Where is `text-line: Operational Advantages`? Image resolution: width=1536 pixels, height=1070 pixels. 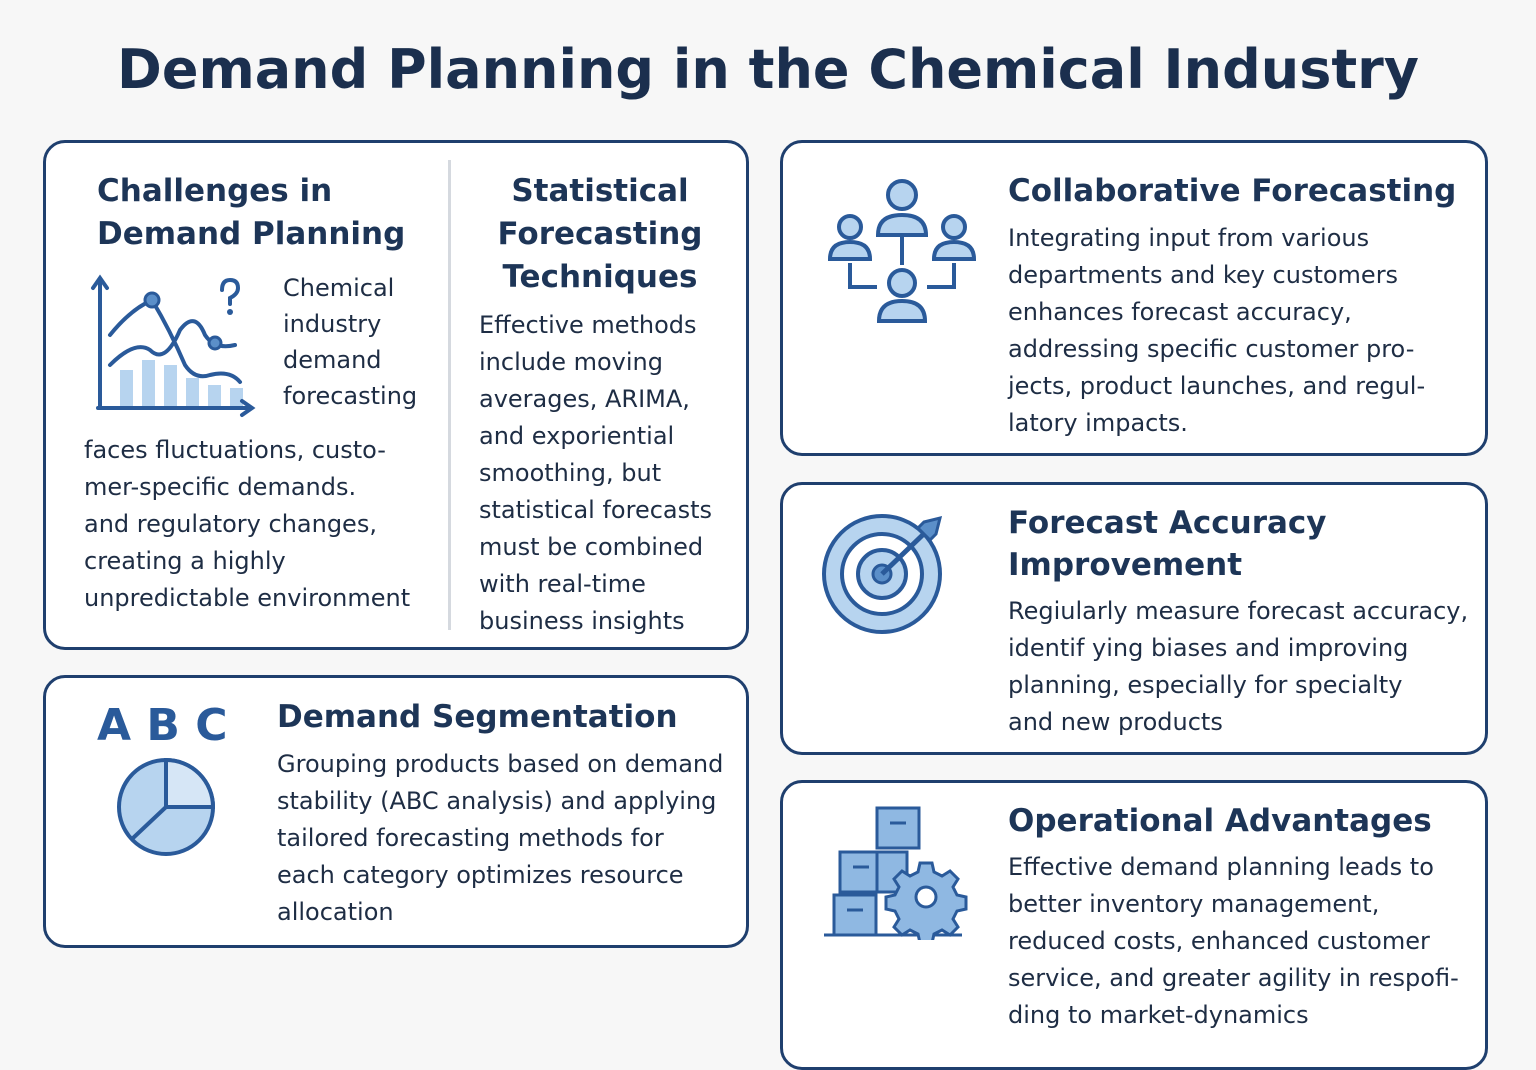
text-line: Operational Advantages is located at coordinates (1220, 821).